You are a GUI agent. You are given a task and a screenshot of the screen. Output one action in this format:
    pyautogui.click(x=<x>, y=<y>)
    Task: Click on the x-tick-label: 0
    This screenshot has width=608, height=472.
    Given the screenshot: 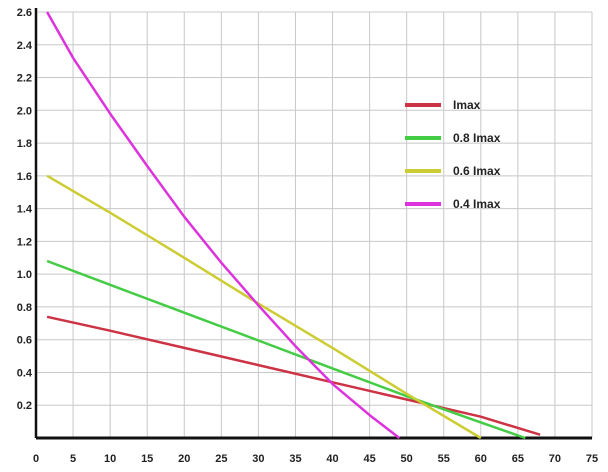 What is the action you would take?
    pyautogui.click(x=36, y=459)
    